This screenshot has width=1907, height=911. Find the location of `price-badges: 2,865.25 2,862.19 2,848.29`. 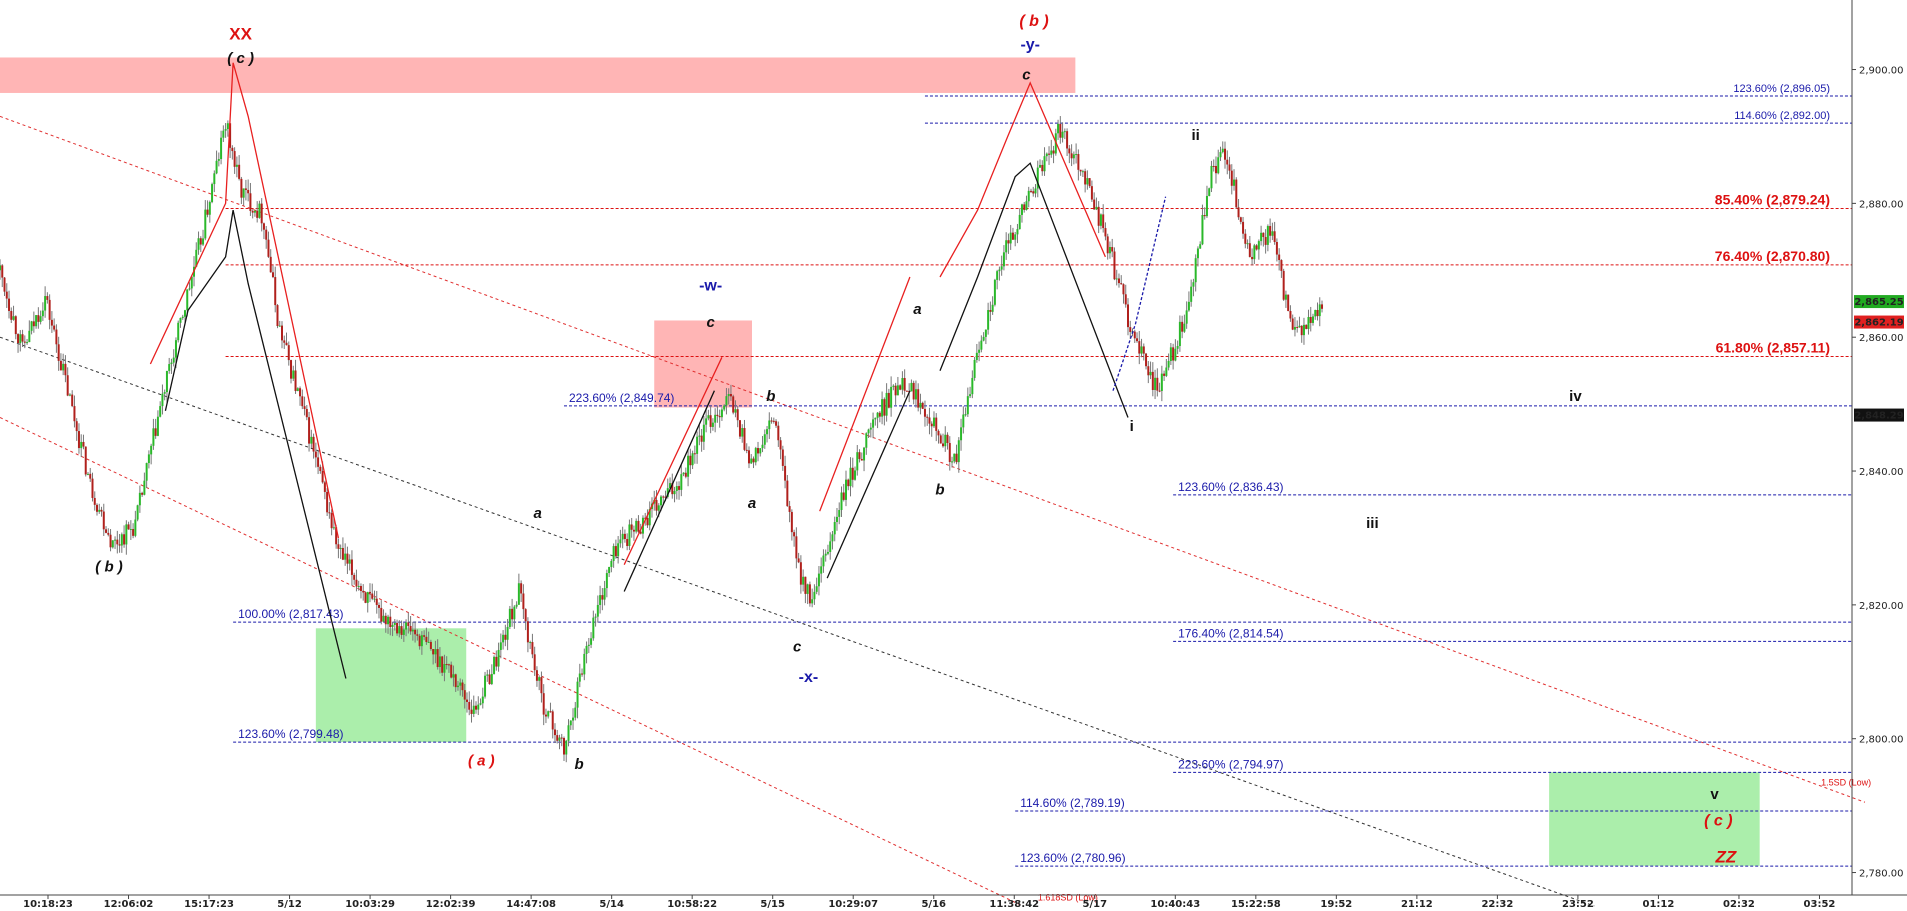

price-badges: 2,865.25 2,862.19 2,848.29 is located at coordinates (1879, 358).